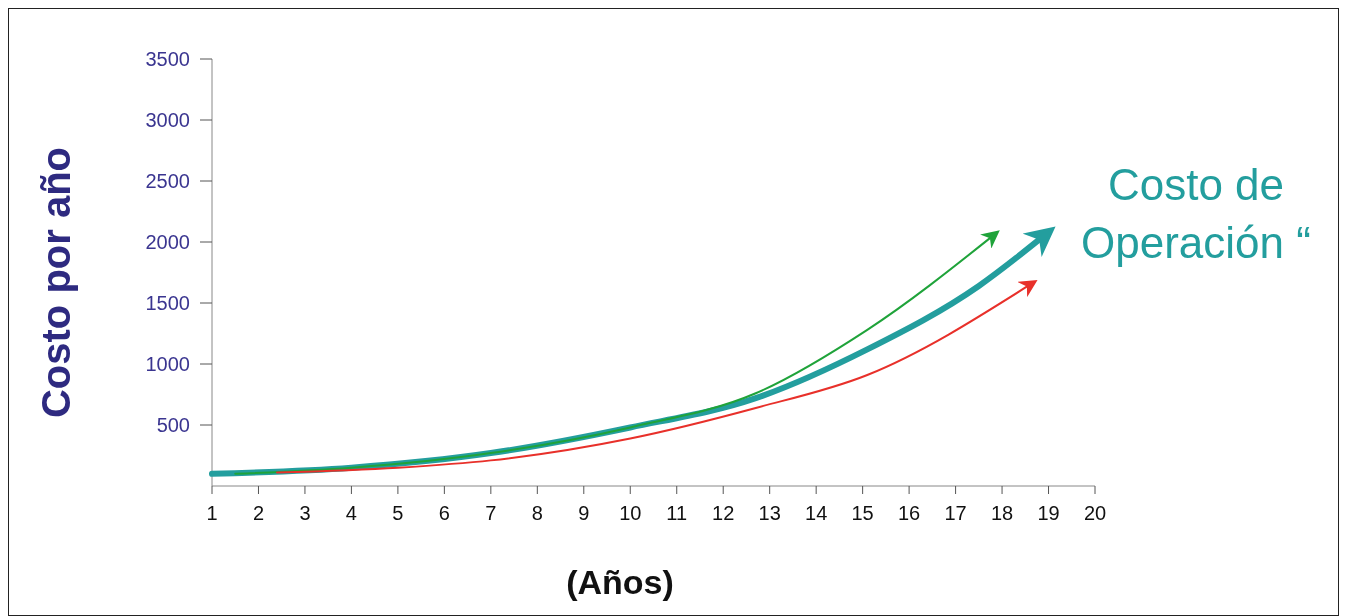  I want to click on x-tick-label: 17, so click(955, 513).